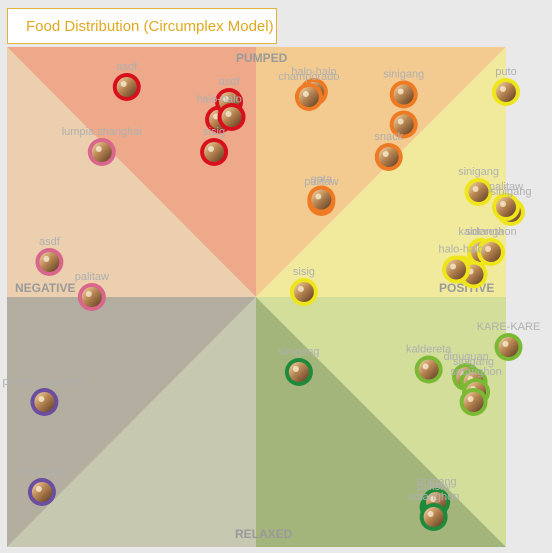 This screenshot has height=553, width=552. What do you see at coordinates (102, 132) in the screenshot?
I see `point-label: lumpia shanghai` at bounding box center [102, 132].